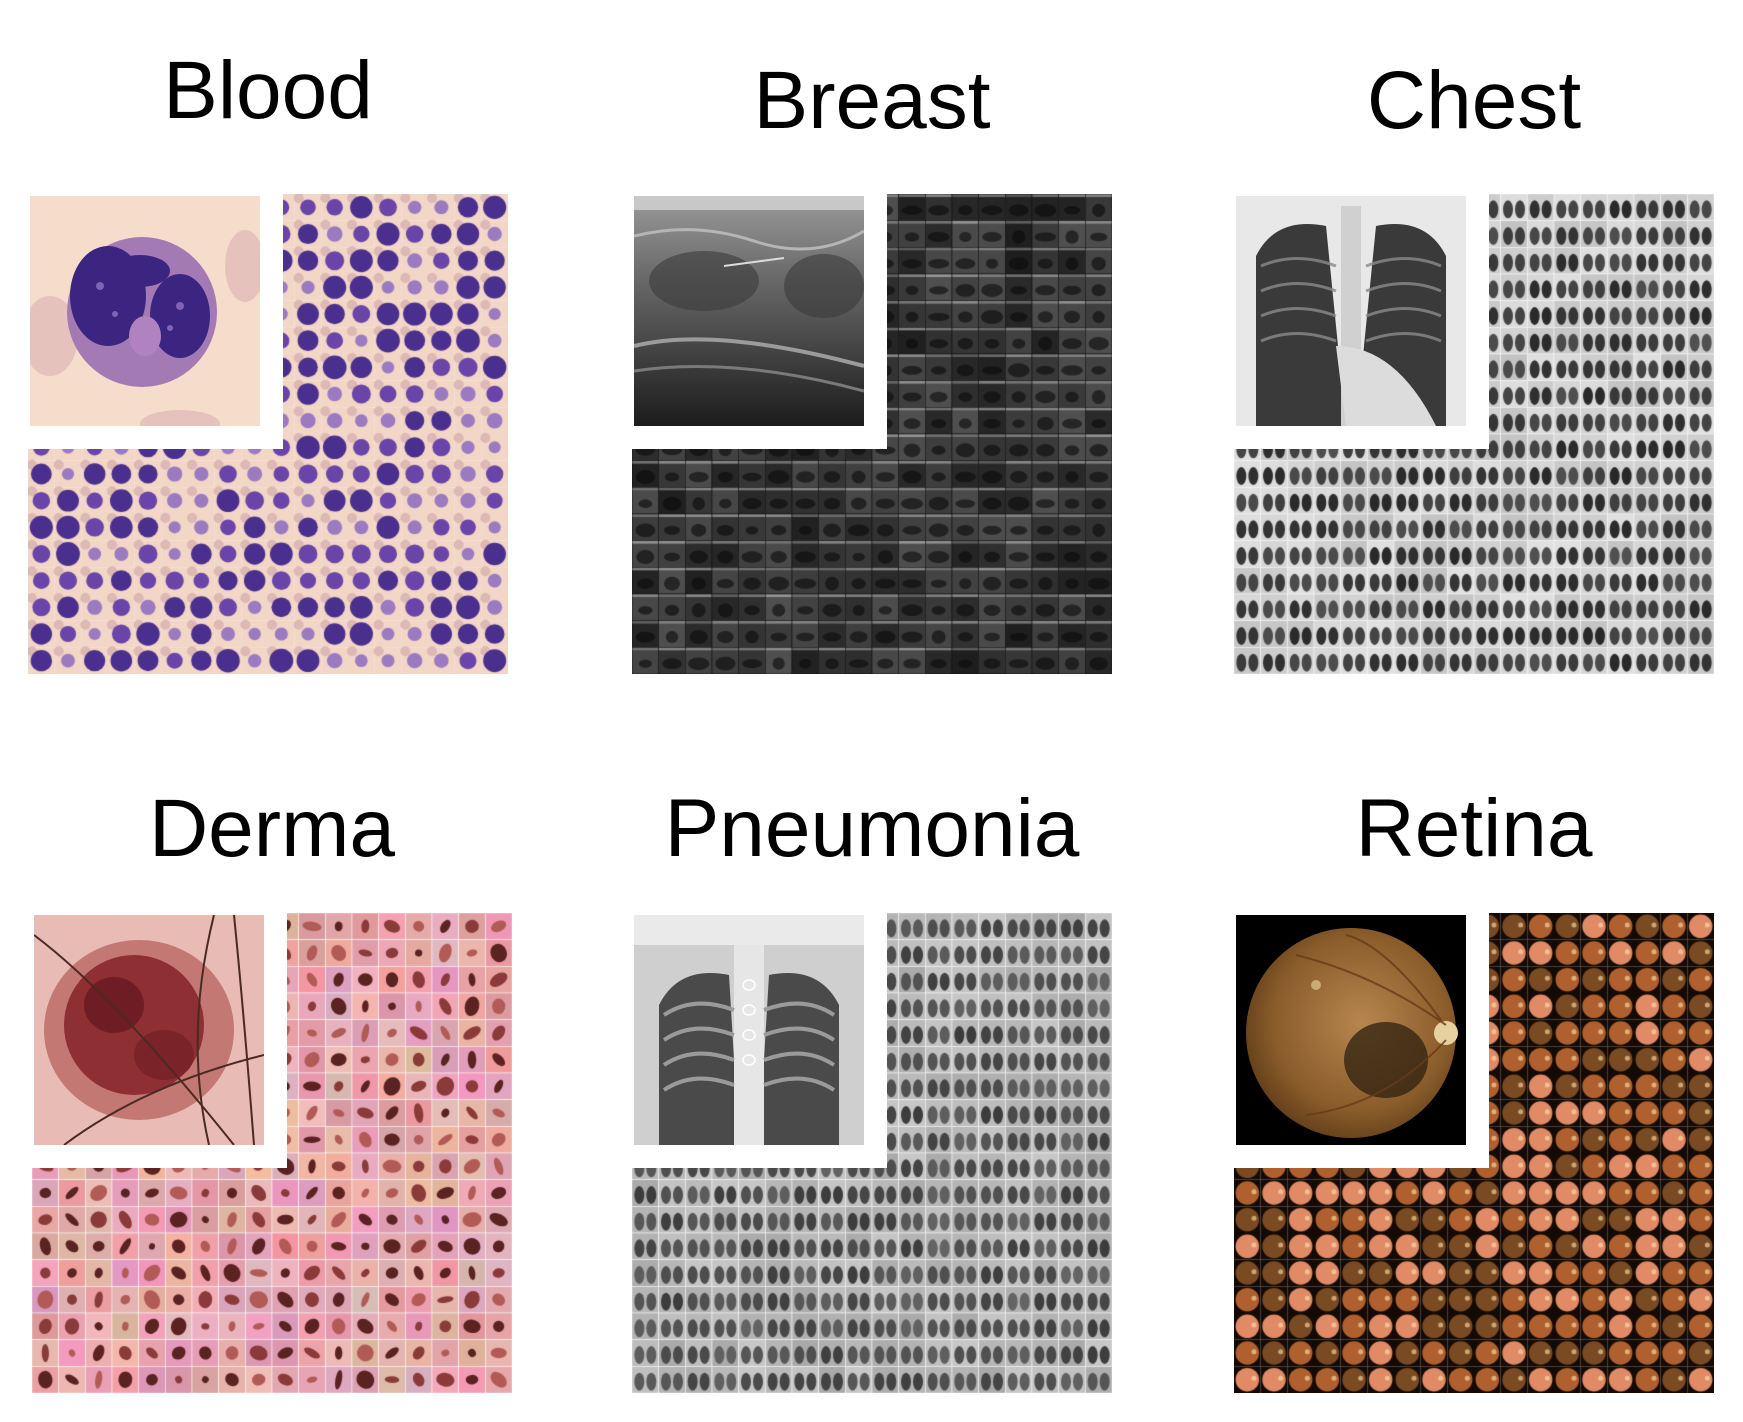 The image size is (1743, 1422). Describe the element at coordinates (1351, 1030) in the screenshot. I see `retina-featured-image` at that location.